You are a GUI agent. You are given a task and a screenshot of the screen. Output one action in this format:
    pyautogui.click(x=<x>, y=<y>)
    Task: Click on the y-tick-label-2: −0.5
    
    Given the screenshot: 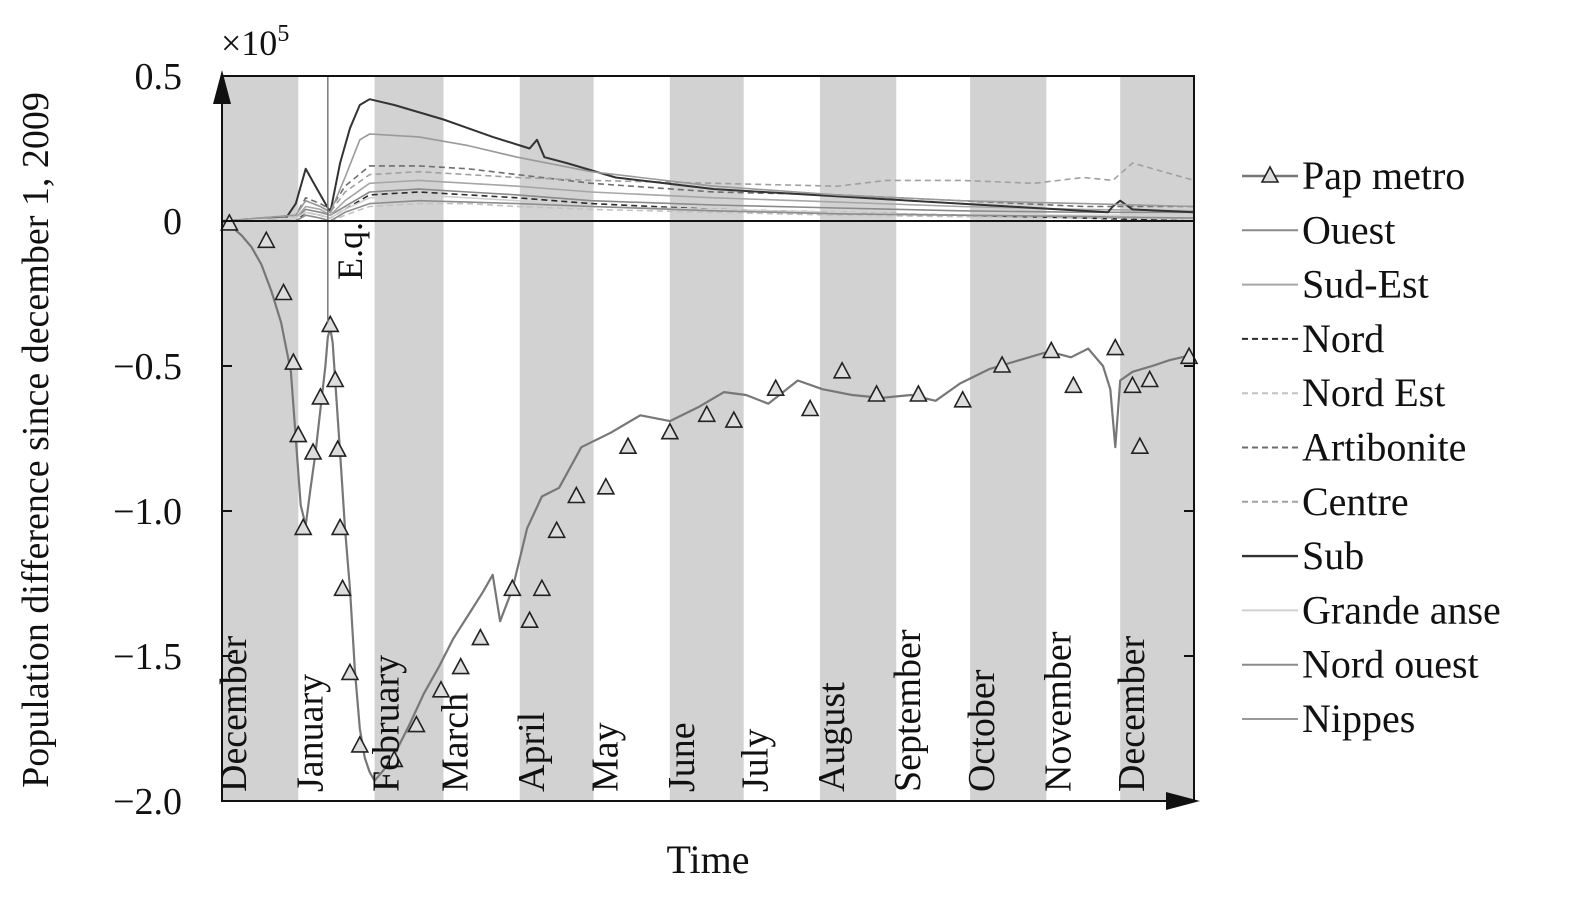 What is the action you would take?
    pyautogui.click(x=147, y=367)
    